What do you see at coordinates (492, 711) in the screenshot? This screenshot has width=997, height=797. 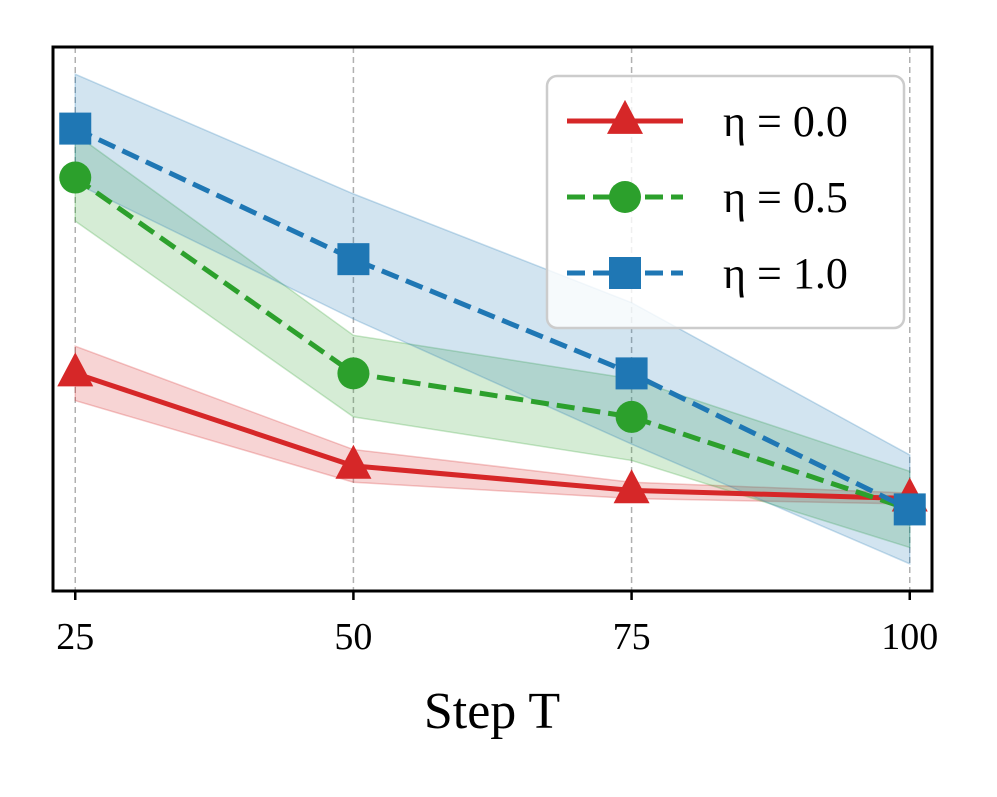 I see `x-axis-title: Step T` at bounding box center [492, 711].